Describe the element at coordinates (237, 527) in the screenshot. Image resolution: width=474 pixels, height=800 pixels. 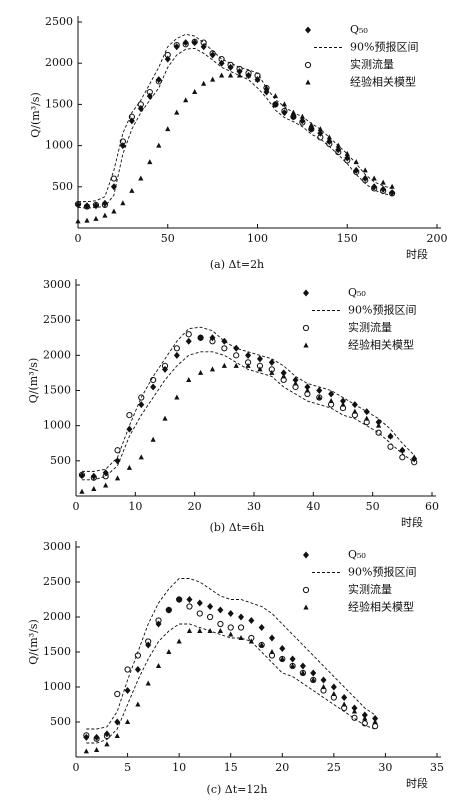
I see `caption: (b) Δt=6h` at that location.